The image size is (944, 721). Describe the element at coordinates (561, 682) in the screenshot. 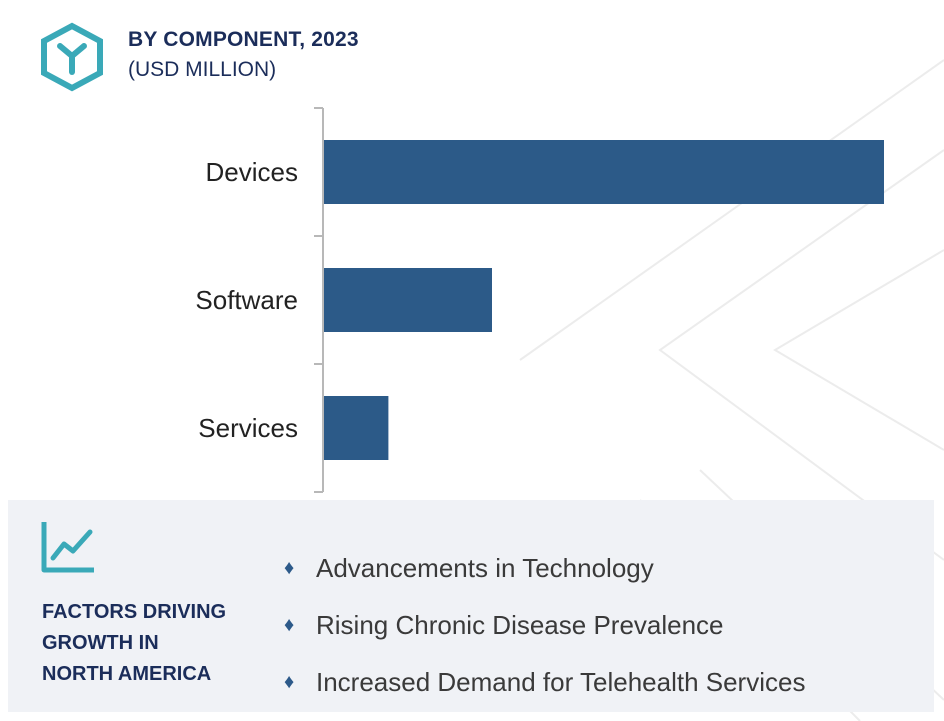

I see `factor-text: Increased Demand for Telehealth Services` at that location.